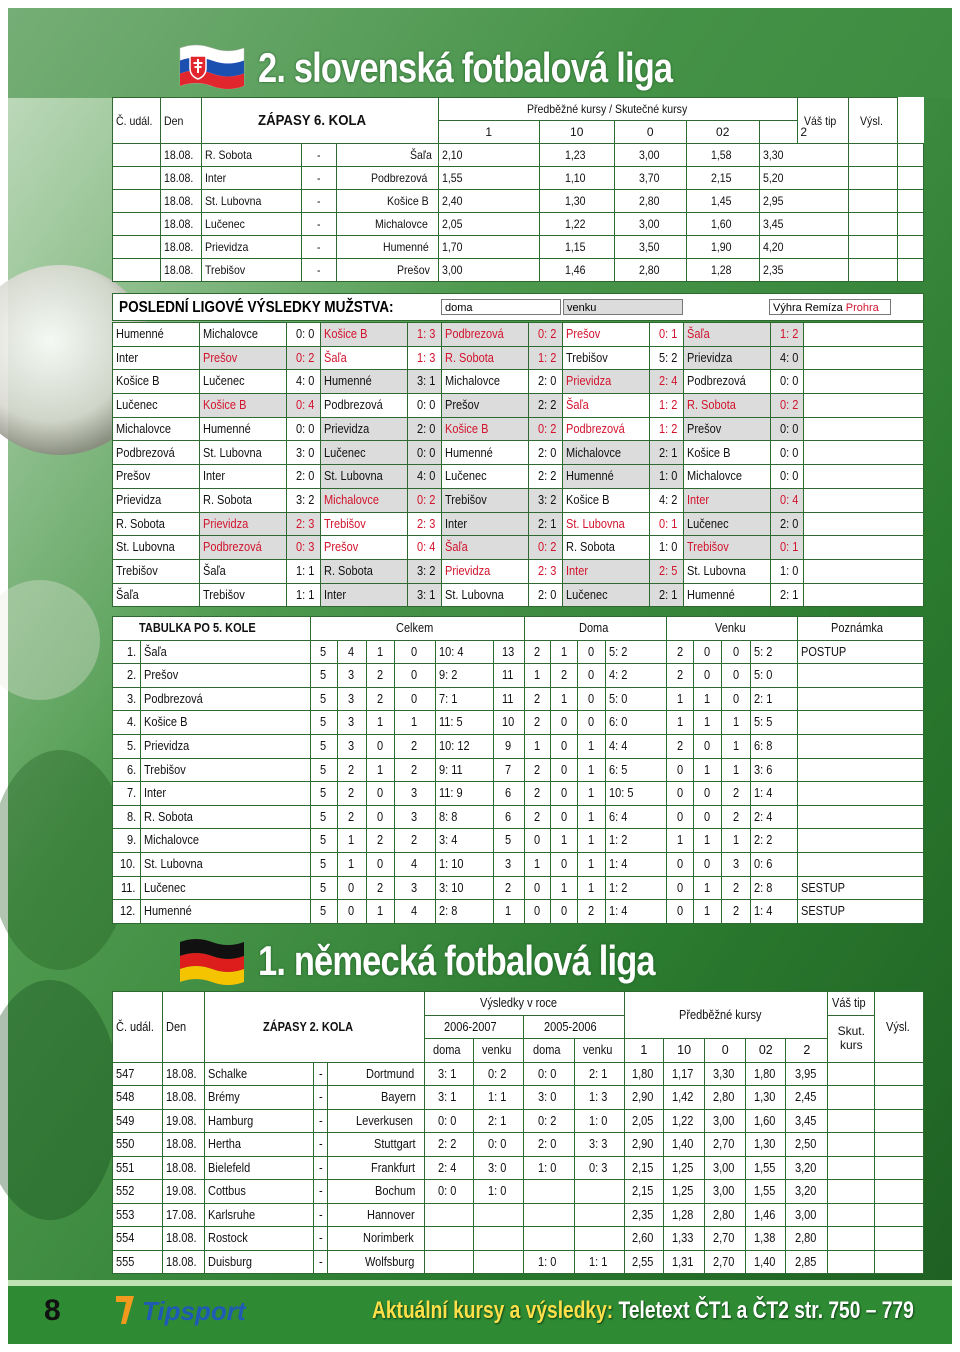  Describe the element at coordinates (408, 201) in the screenshot. I see `away-team-text: Košice B` at that location.